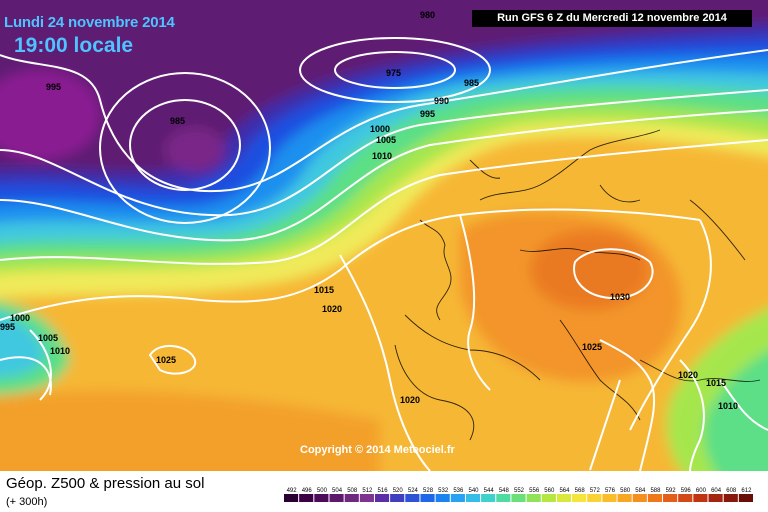 The image size is (768, 512). What do you see at coordinates (474, 491) in the screenshot?
I see `legend-tick-label: 540` at bounding box center [474, 491].